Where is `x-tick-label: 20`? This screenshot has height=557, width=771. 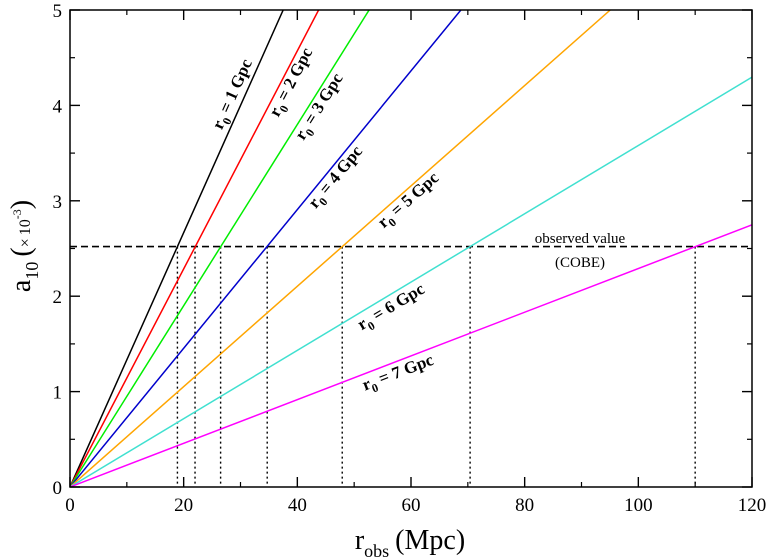 x-tick-label: 20 is located at coordinates (183, 505).